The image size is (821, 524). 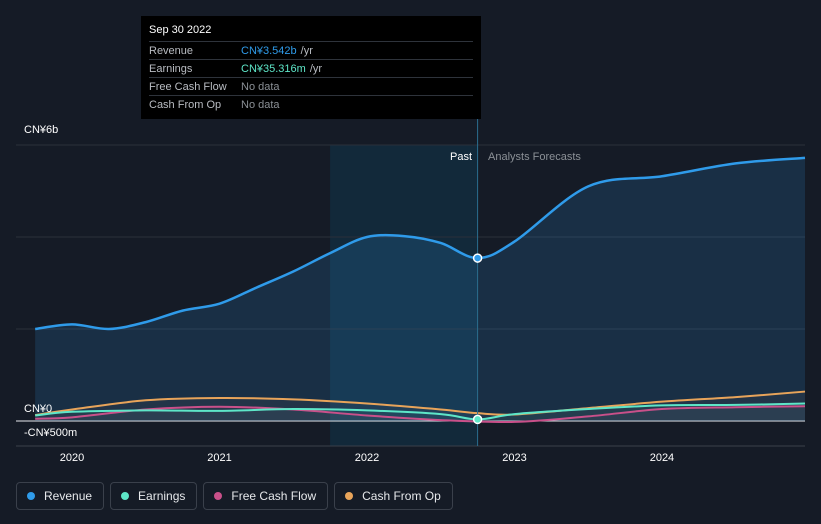 What do you see at coordinates (162, 496) in the screenshot?
I see `legend-label: Earnings` at bounding box center [162, 496].